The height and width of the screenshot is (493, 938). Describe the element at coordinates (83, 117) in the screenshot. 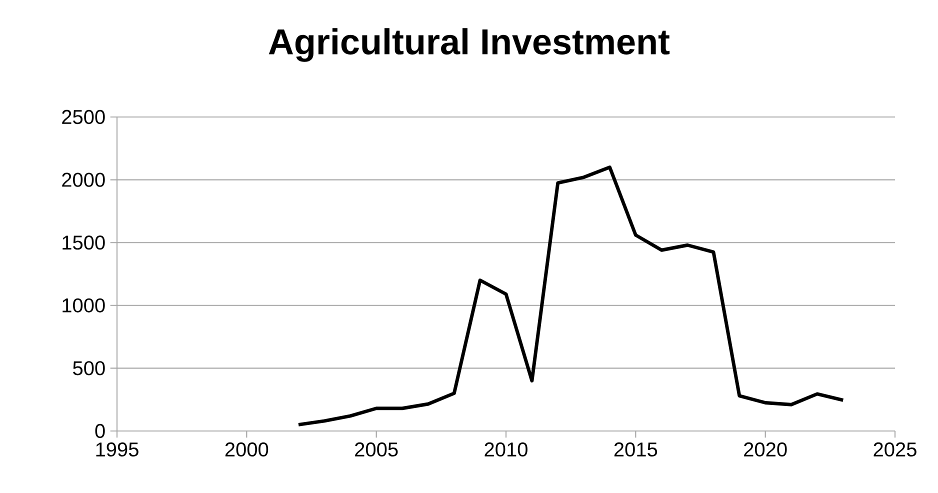

I see `y-tick-label: 2500` at that location.